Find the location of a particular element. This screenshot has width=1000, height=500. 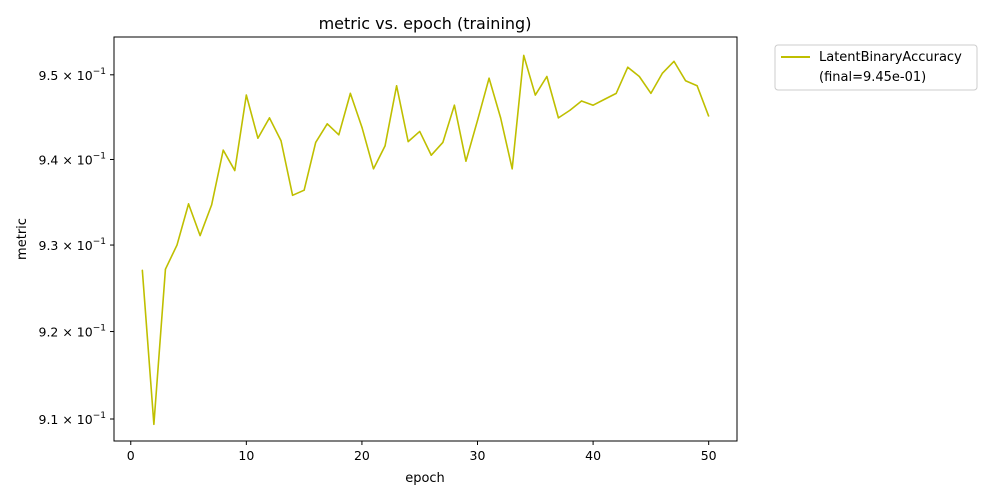

x-tick-label: 50 is located at coordinates (709, 455).